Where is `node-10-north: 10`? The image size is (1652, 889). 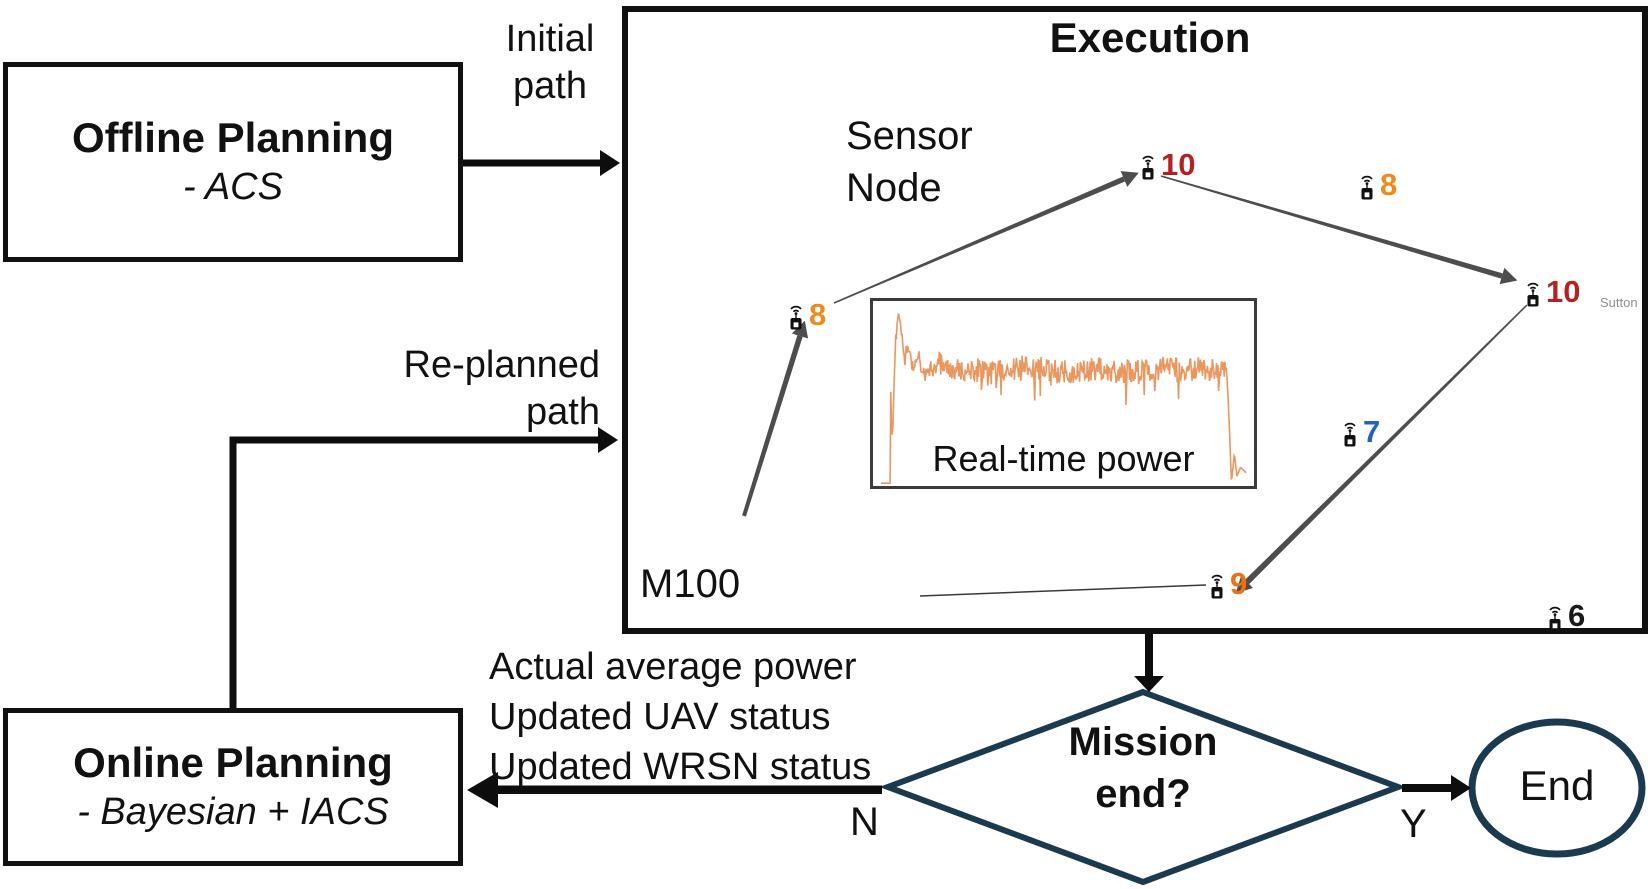
node-10-north: 10 is located at coordinates (1168, 164).